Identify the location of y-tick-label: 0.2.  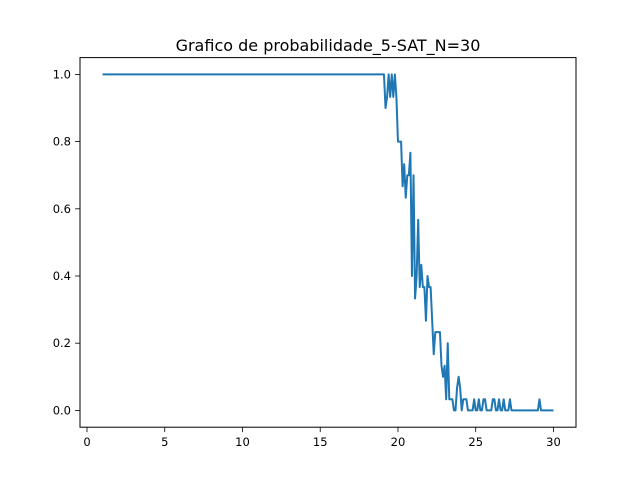
(62, 343).